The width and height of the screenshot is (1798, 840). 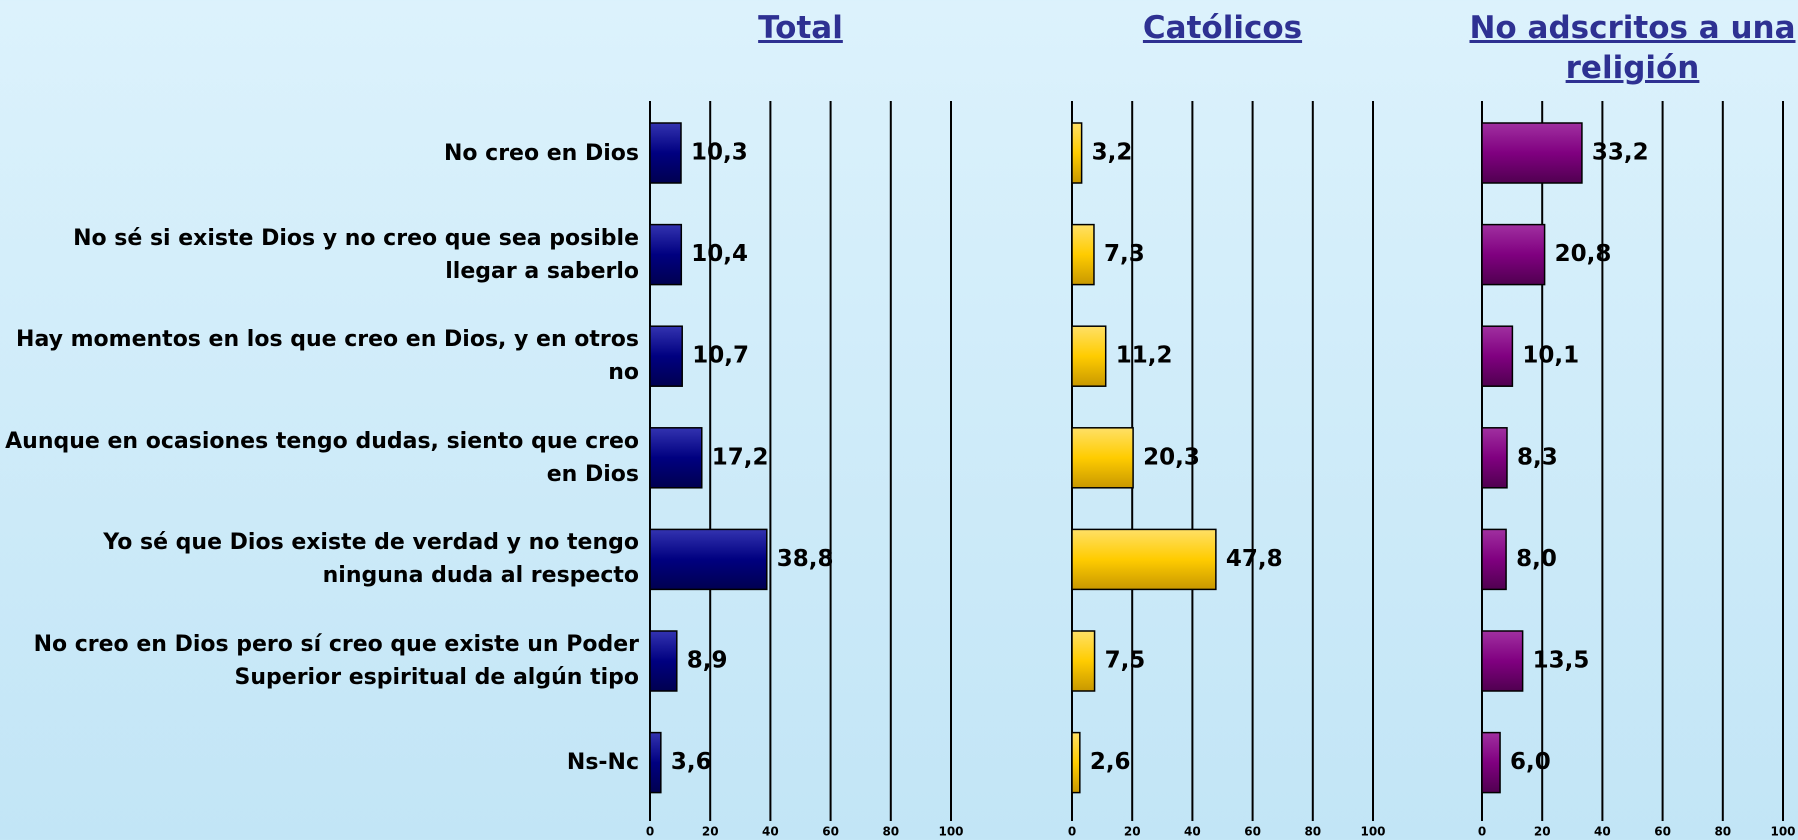 I want to click on value-label: 13,5, so click(x=1561, y=661).